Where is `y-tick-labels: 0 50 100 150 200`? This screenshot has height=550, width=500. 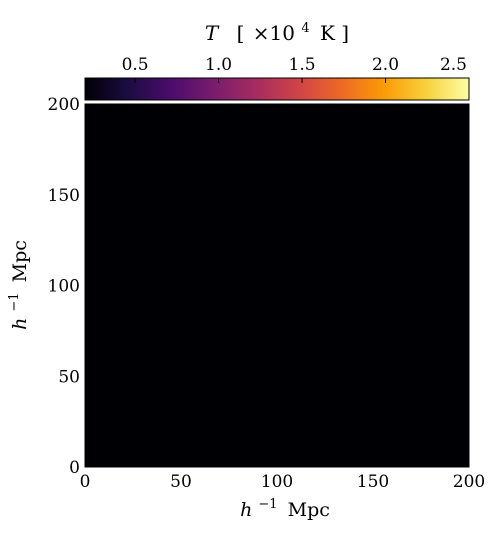
y-tick-labels: 0 50 100 150 200 is located at coordinates (64, 286).